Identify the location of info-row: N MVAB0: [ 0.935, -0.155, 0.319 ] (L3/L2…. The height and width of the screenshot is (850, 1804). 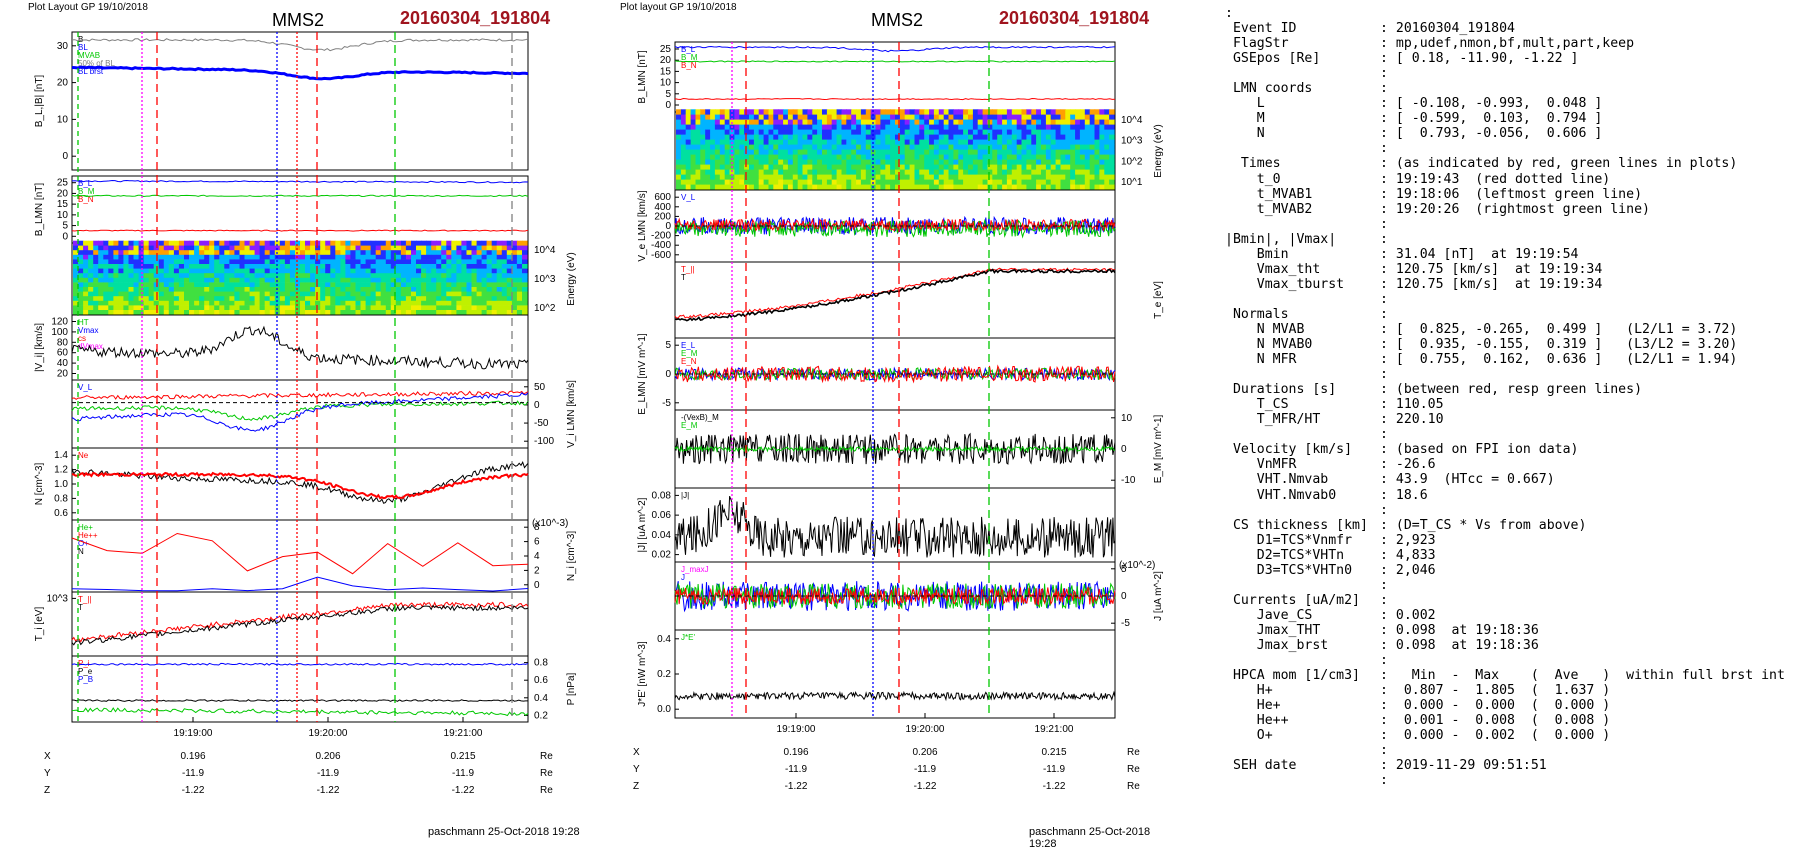
(1512, 344).